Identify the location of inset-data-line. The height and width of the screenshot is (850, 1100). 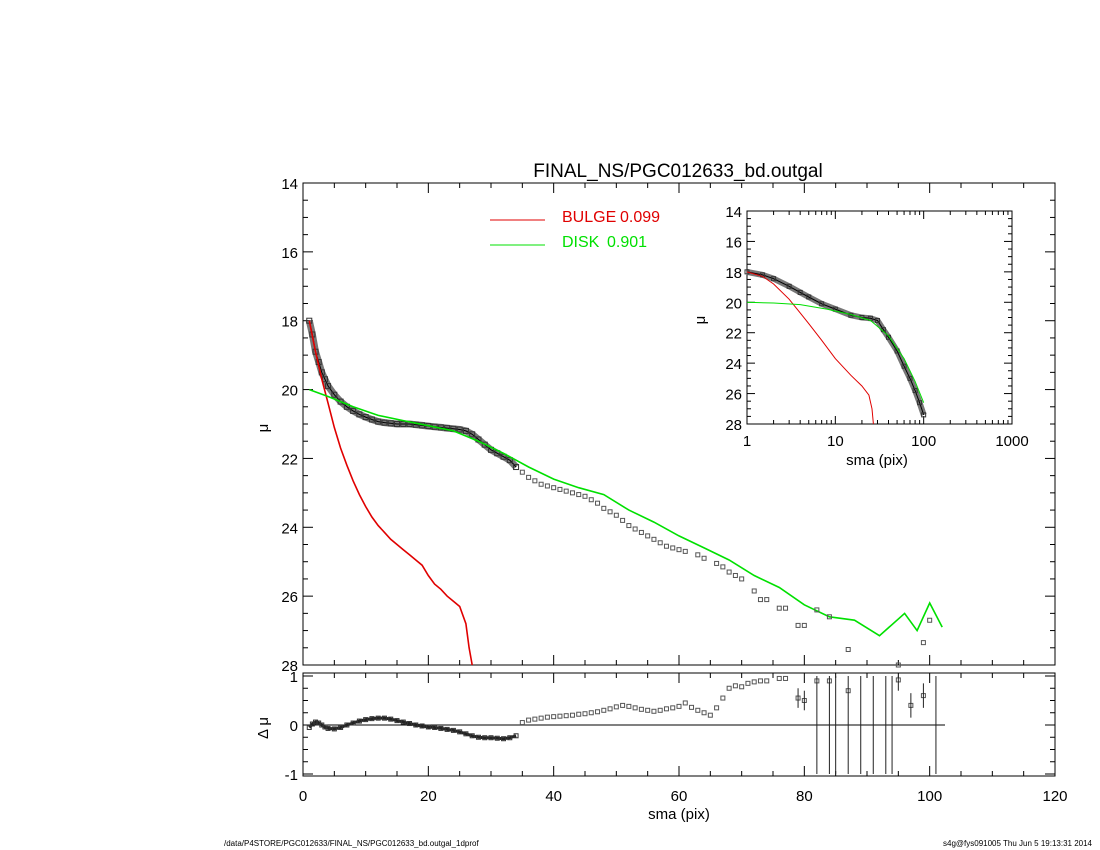
(835, 343).